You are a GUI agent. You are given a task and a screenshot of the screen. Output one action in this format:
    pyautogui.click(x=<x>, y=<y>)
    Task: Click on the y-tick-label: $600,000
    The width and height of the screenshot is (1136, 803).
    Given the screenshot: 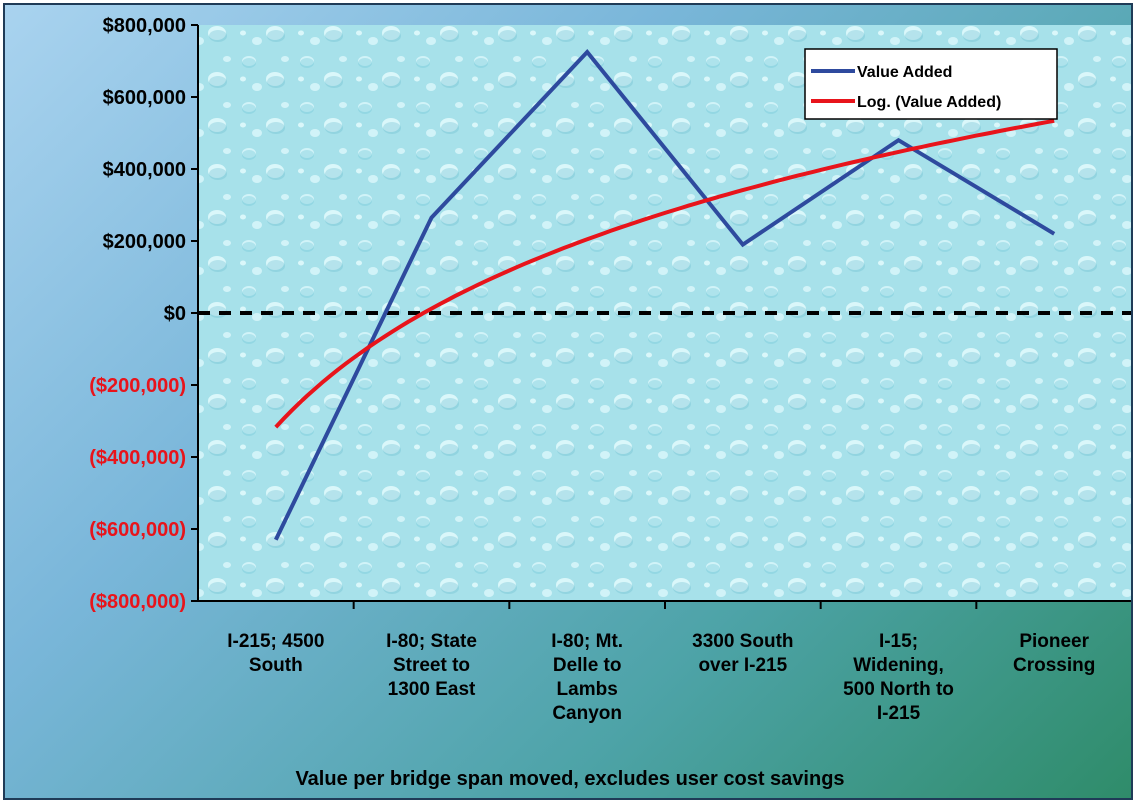 What is the action you would take?
    pyautogui.click(x=144, y=98)
    